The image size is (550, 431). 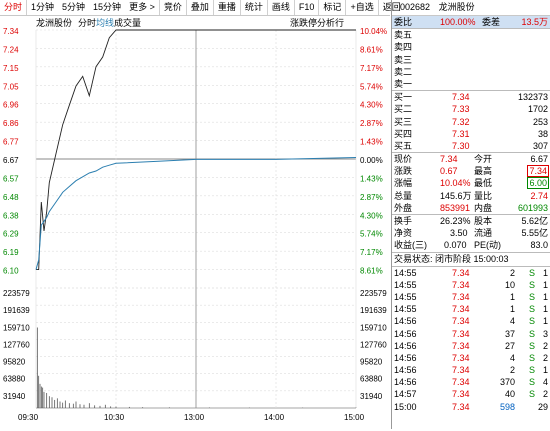 What do you see at coordinates (488, 245) in the screenshot?
I see `stat-label: PE(动)` at bounding box center [488, 245].